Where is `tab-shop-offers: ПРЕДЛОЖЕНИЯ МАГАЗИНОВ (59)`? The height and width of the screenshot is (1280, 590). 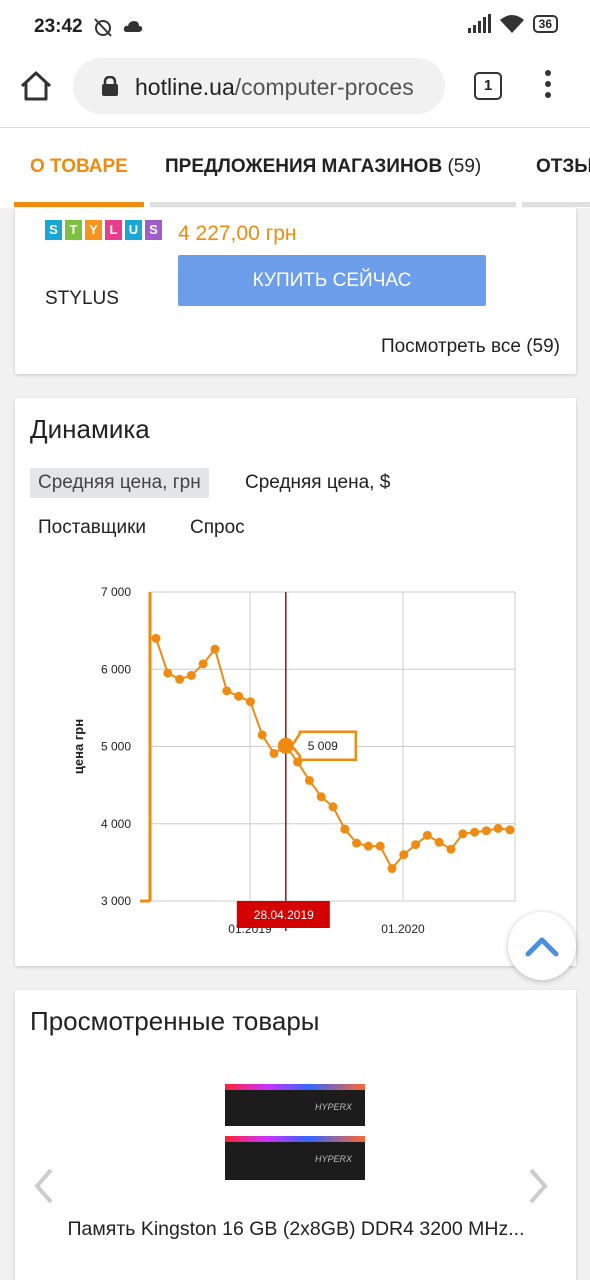 tab-shop-offers: ПРЕДЛОЖЕНИЯ МАГАЗИНОВ (59) is located at coordinates (323, 166).